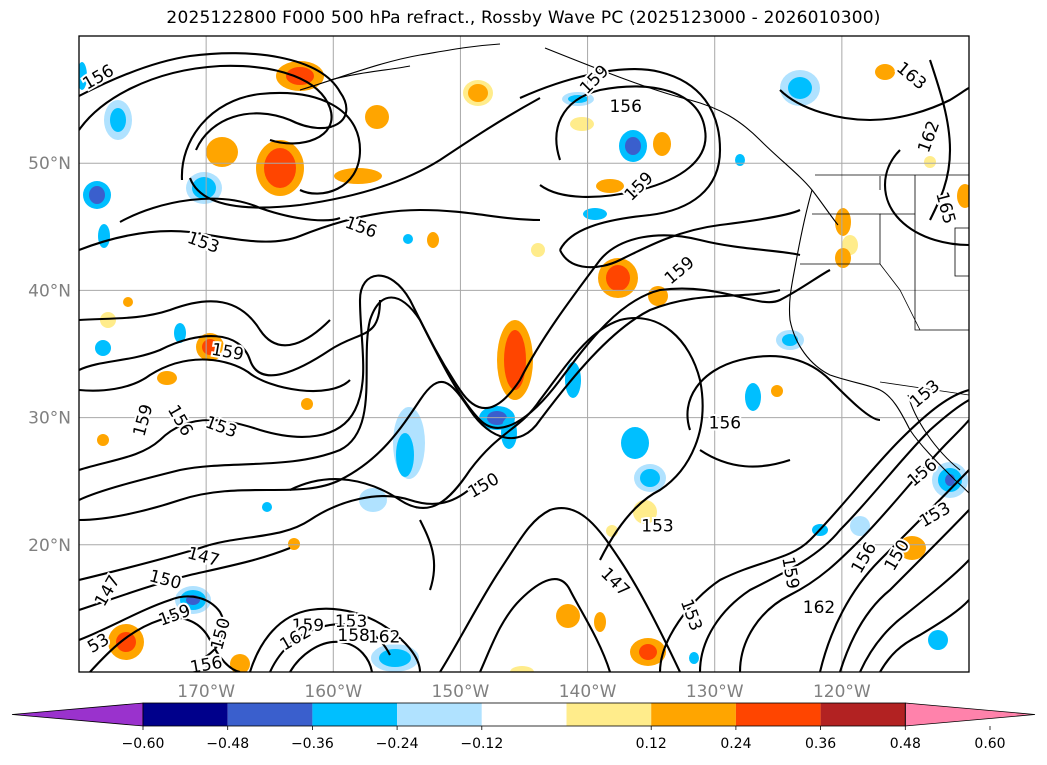 The width and height of the screenshot is (1047, 765). Describe the element at coordinates (715, 692) in the screenshot. I see `lon-tick-label: 130°W` at that location.